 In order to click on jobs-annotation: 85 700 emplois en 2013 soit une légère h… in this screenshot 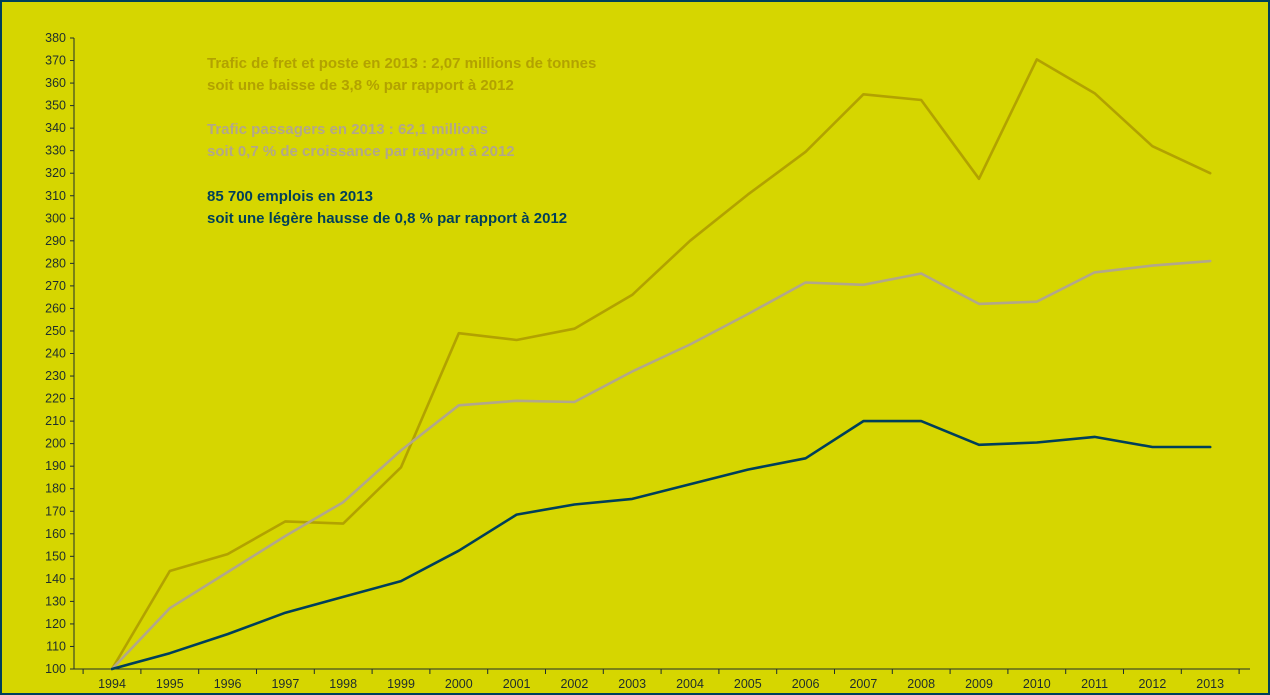, I will do `click(387, 208)`.